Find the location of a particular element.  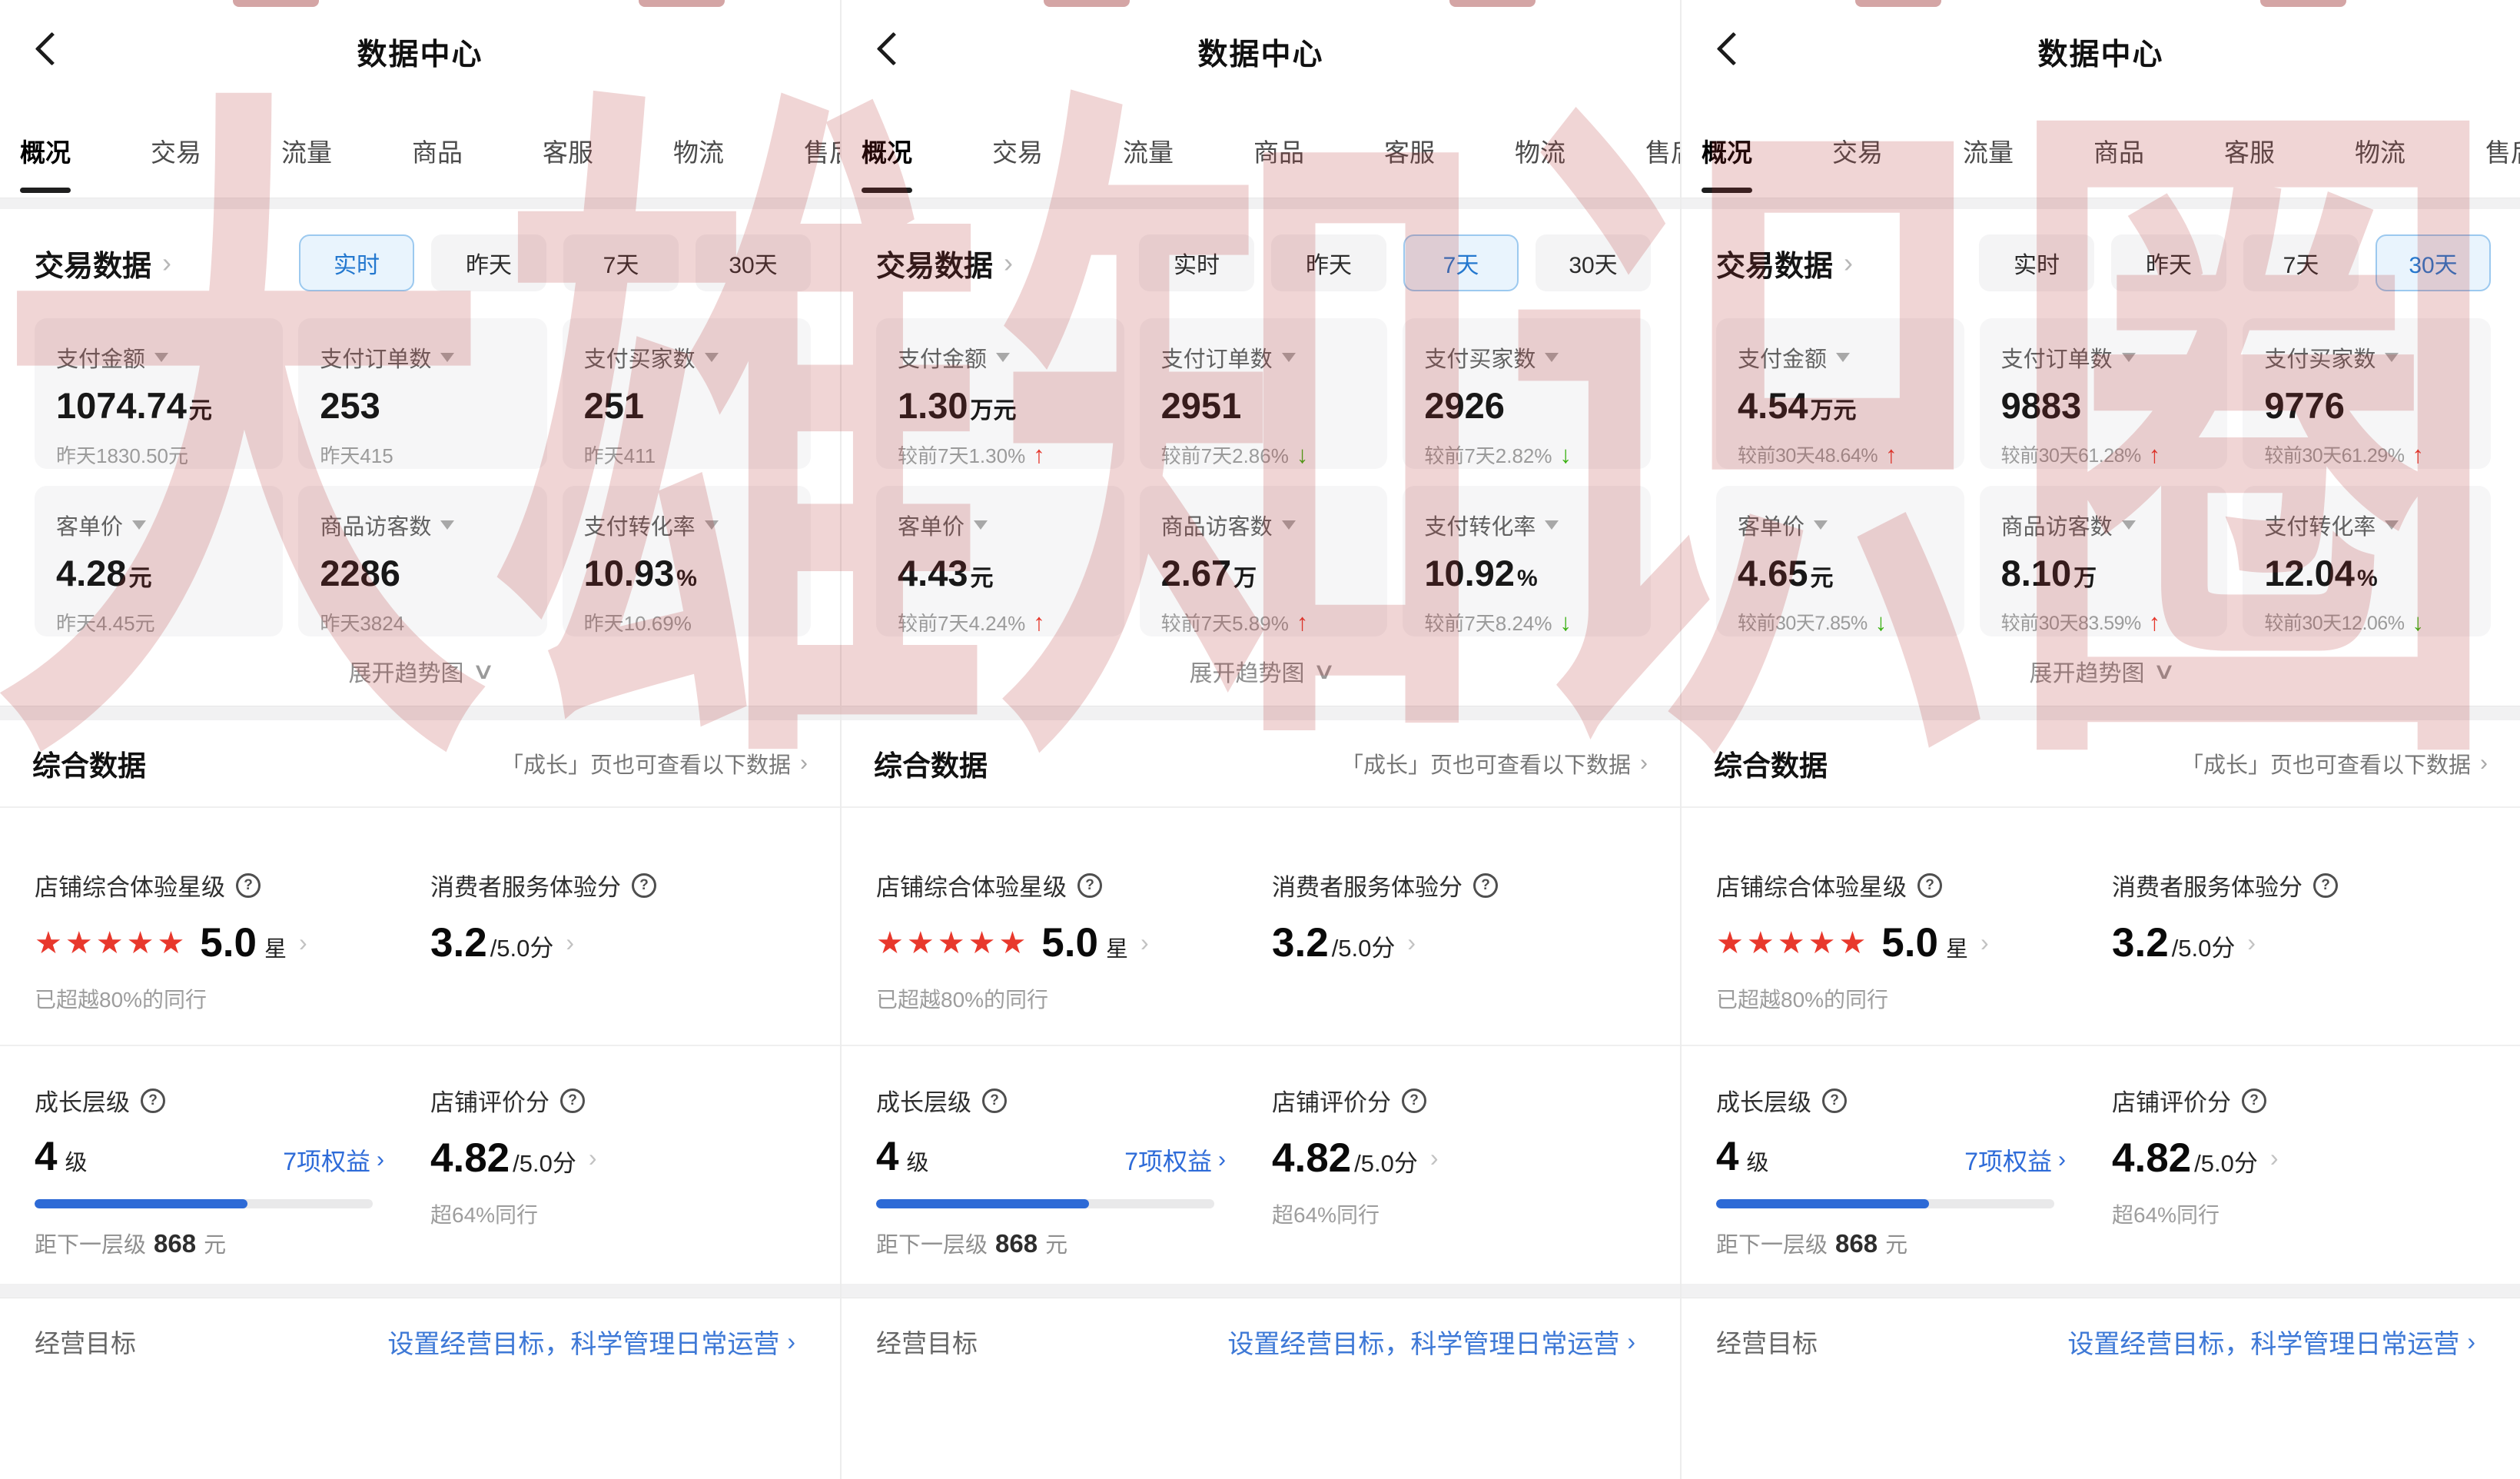

metric-card-pay-conversion: 支付转化率 10.93% 昨天10.69% is located at coordinates (686, 561).